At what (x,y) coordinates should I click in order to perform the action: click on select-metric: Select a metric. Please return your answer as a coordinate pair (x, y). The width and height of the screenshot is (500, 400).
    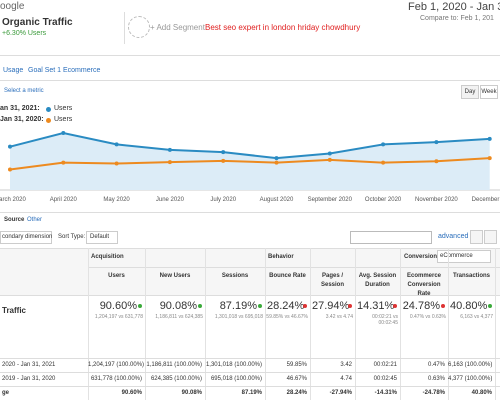
    Looking at the image, I should click on (24, 91).